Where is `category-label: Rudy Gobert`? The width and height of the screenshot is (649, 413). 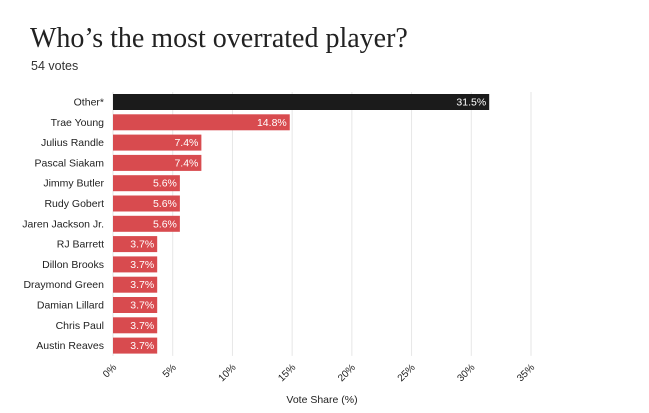
category-label: Rudy Gobert is located at coordinates (74, 204).